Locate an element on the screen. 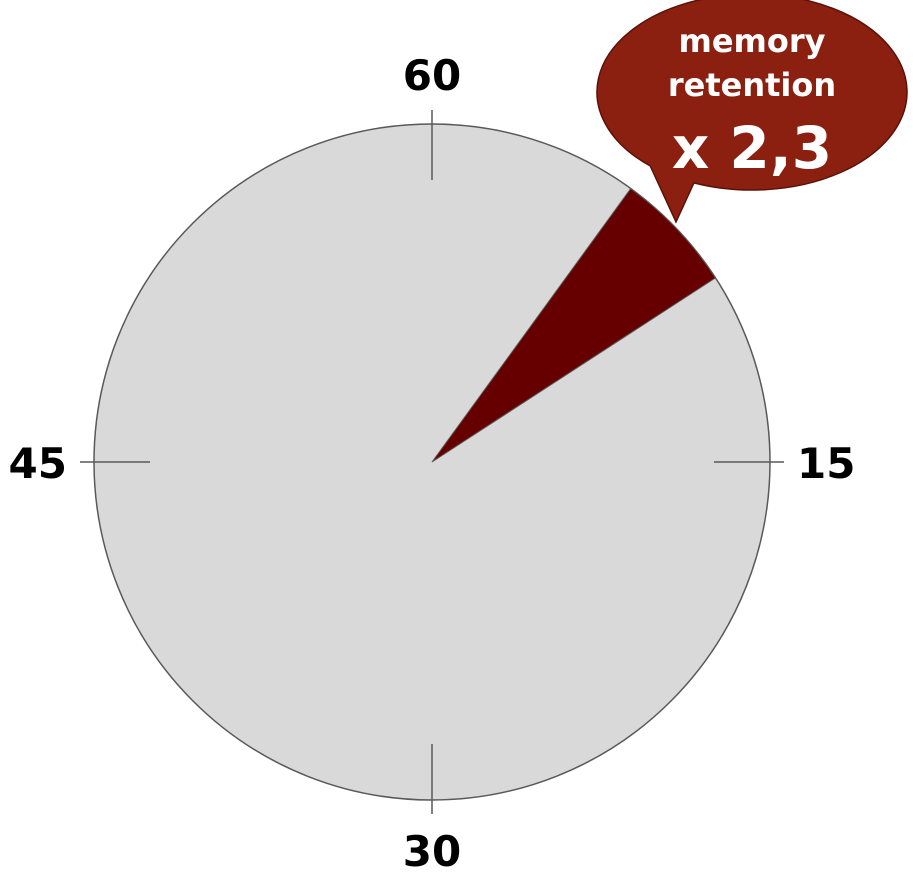 The width and height of the screenshot is (914, 876). callout-line-3: x 2,3 is located at coordinates (752, 148).